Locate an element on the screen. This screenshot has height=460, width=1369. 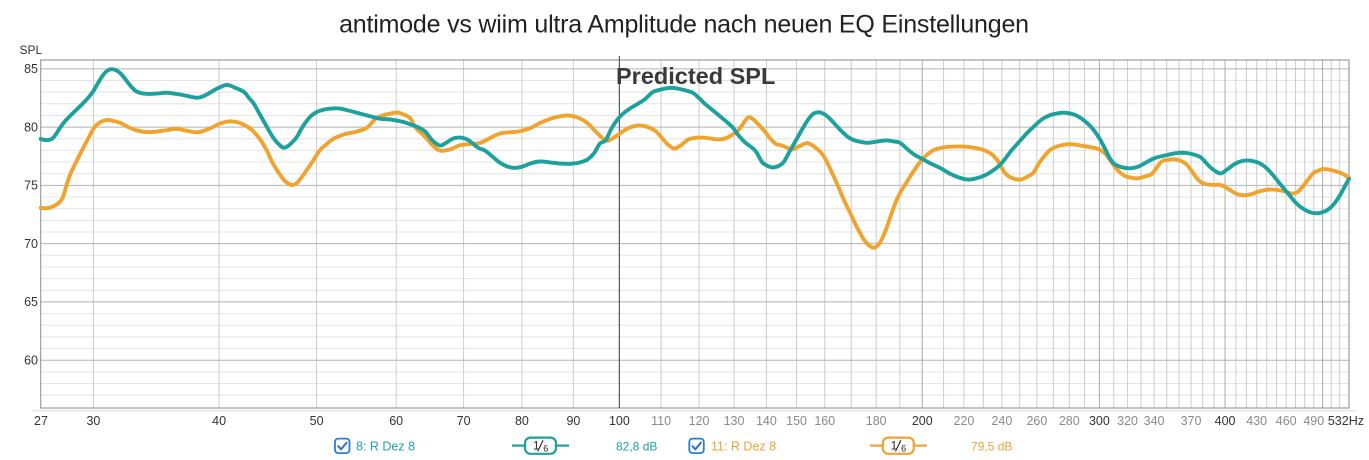
svg-text: 400 is located at coordinates (1225, 421).